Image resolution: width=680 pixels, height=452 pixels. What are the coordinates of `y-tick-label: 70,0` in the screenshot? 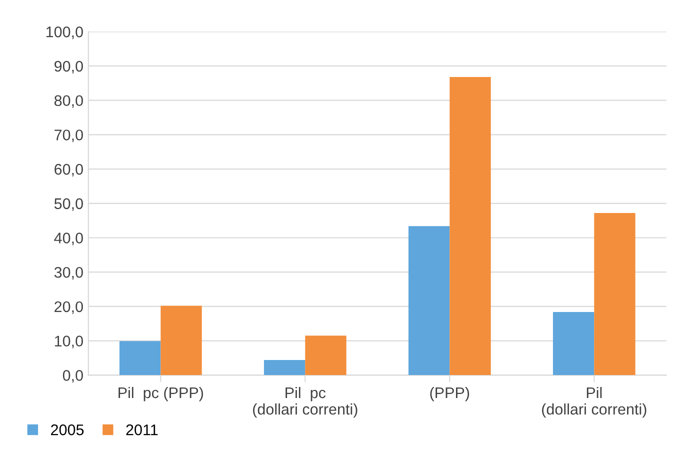 It's located at (68, 136).